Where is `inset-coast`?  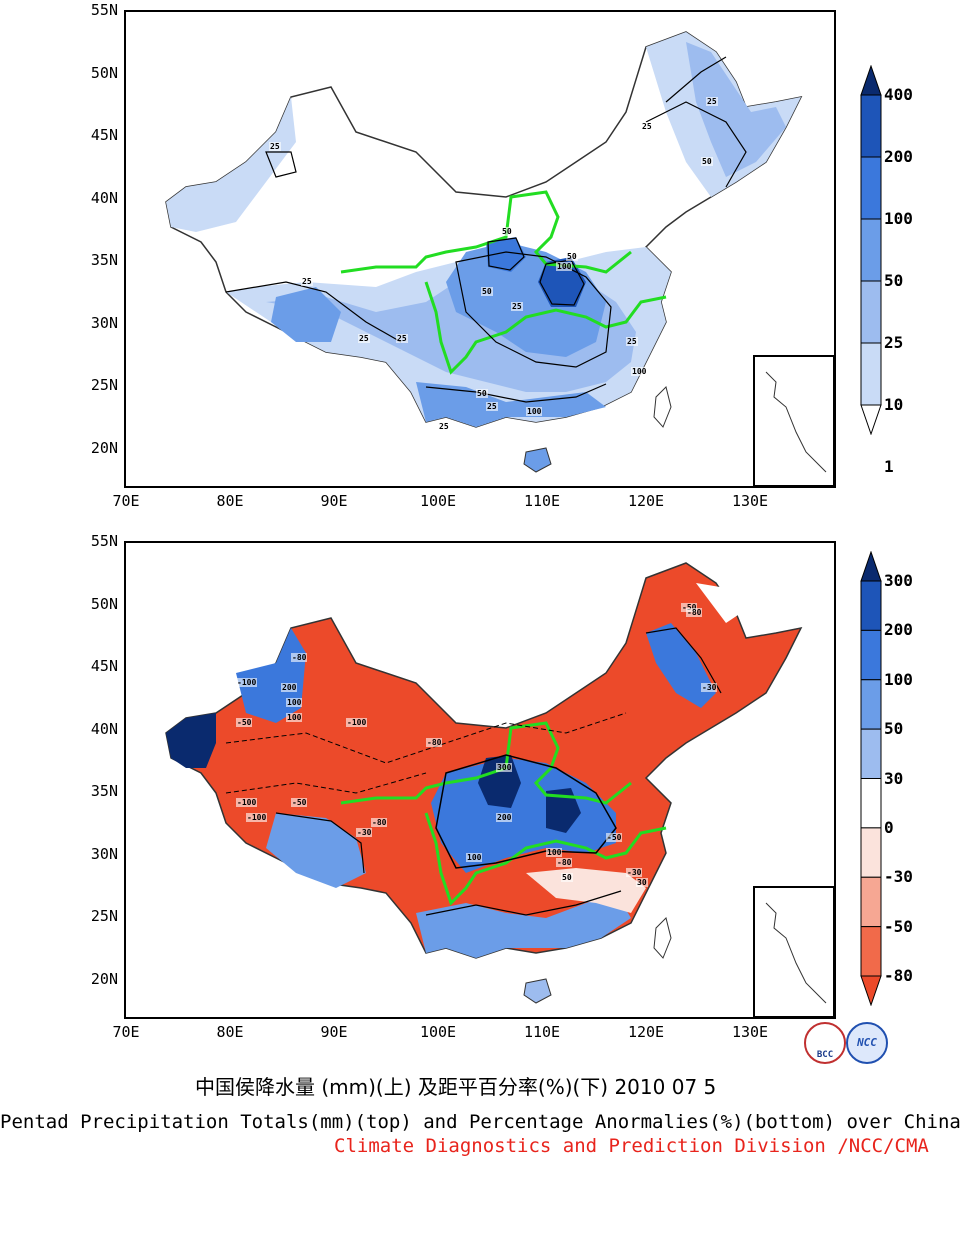 inset-coast is located at coordinates (796, 953).